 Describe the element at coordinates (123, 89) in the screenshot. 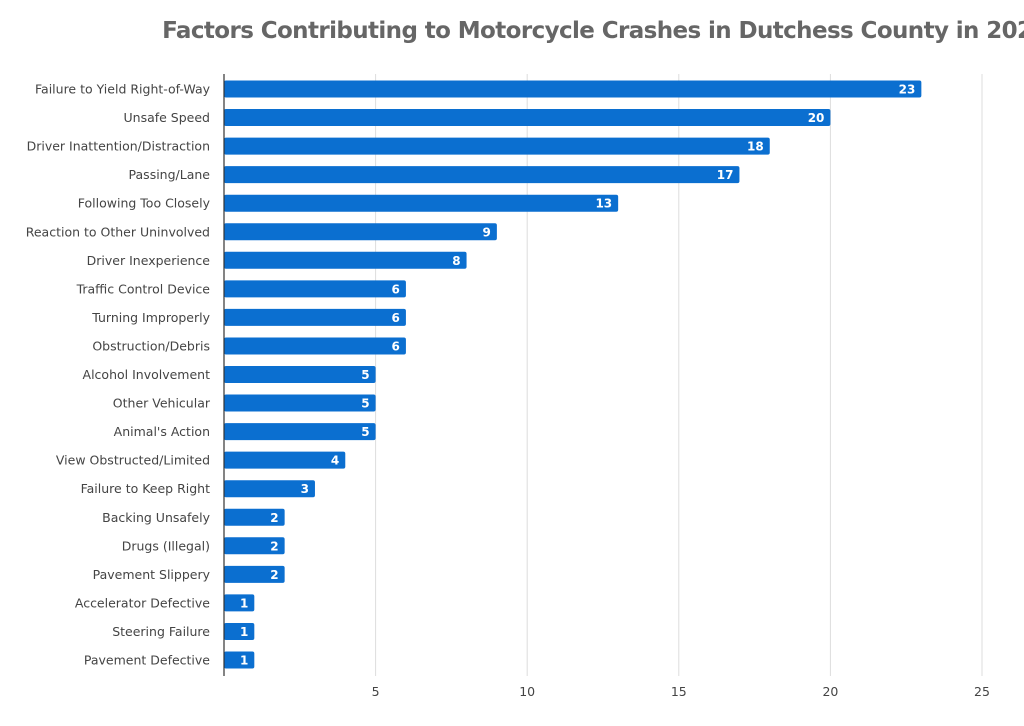

I see `category-label-0: Failure to Yield Right-of-Way` at that location.